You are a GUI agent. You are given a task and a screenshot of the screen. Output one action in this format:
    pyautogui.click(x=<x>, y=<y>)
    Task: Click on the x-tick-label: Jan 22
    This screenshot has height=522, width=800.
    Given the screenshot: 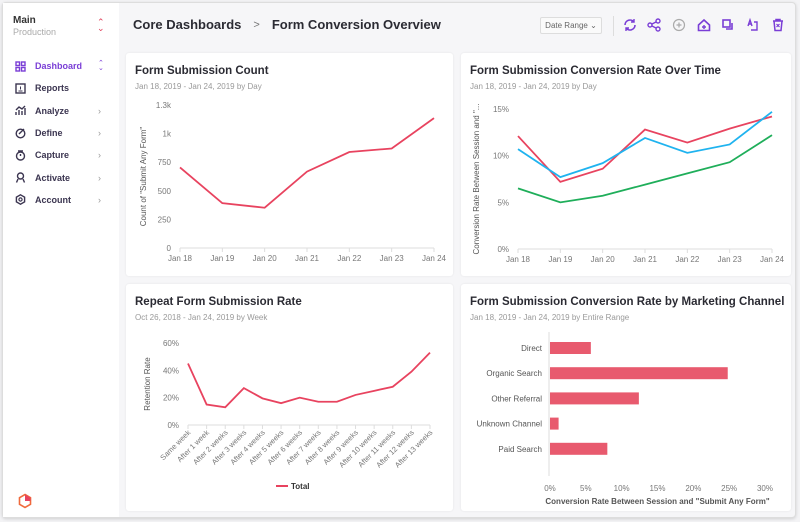 What is the action you would take?
    pyautogui.click(x=687, y=259)
    